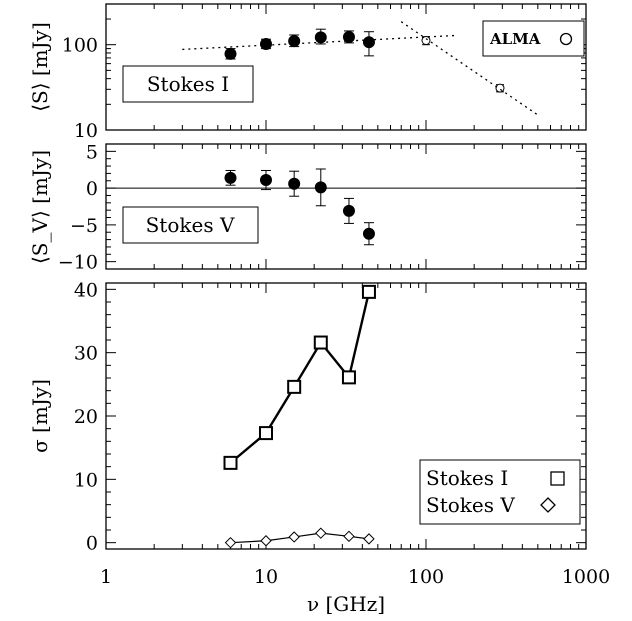 The width and height of the screenshot is (632, 621). What do you see at coordinates (40, 416) in the screenshot?
I see `sigma-y-axis-title: σ [mJy]` at bounding box center [40, 416].